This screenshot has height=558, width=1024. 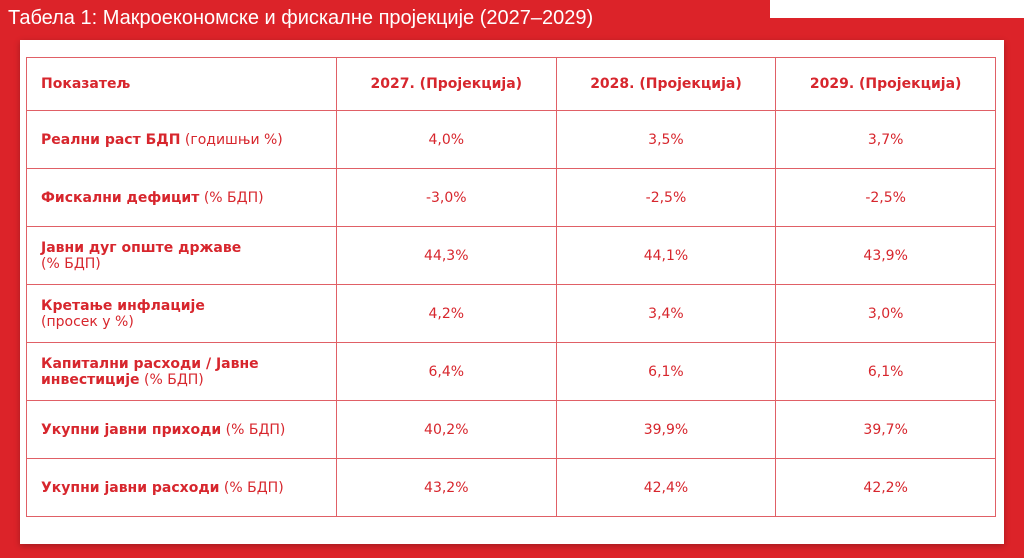 I want to click on label-cell: Укупни јавни приходи (% БДП), so click(x=181, y=429).